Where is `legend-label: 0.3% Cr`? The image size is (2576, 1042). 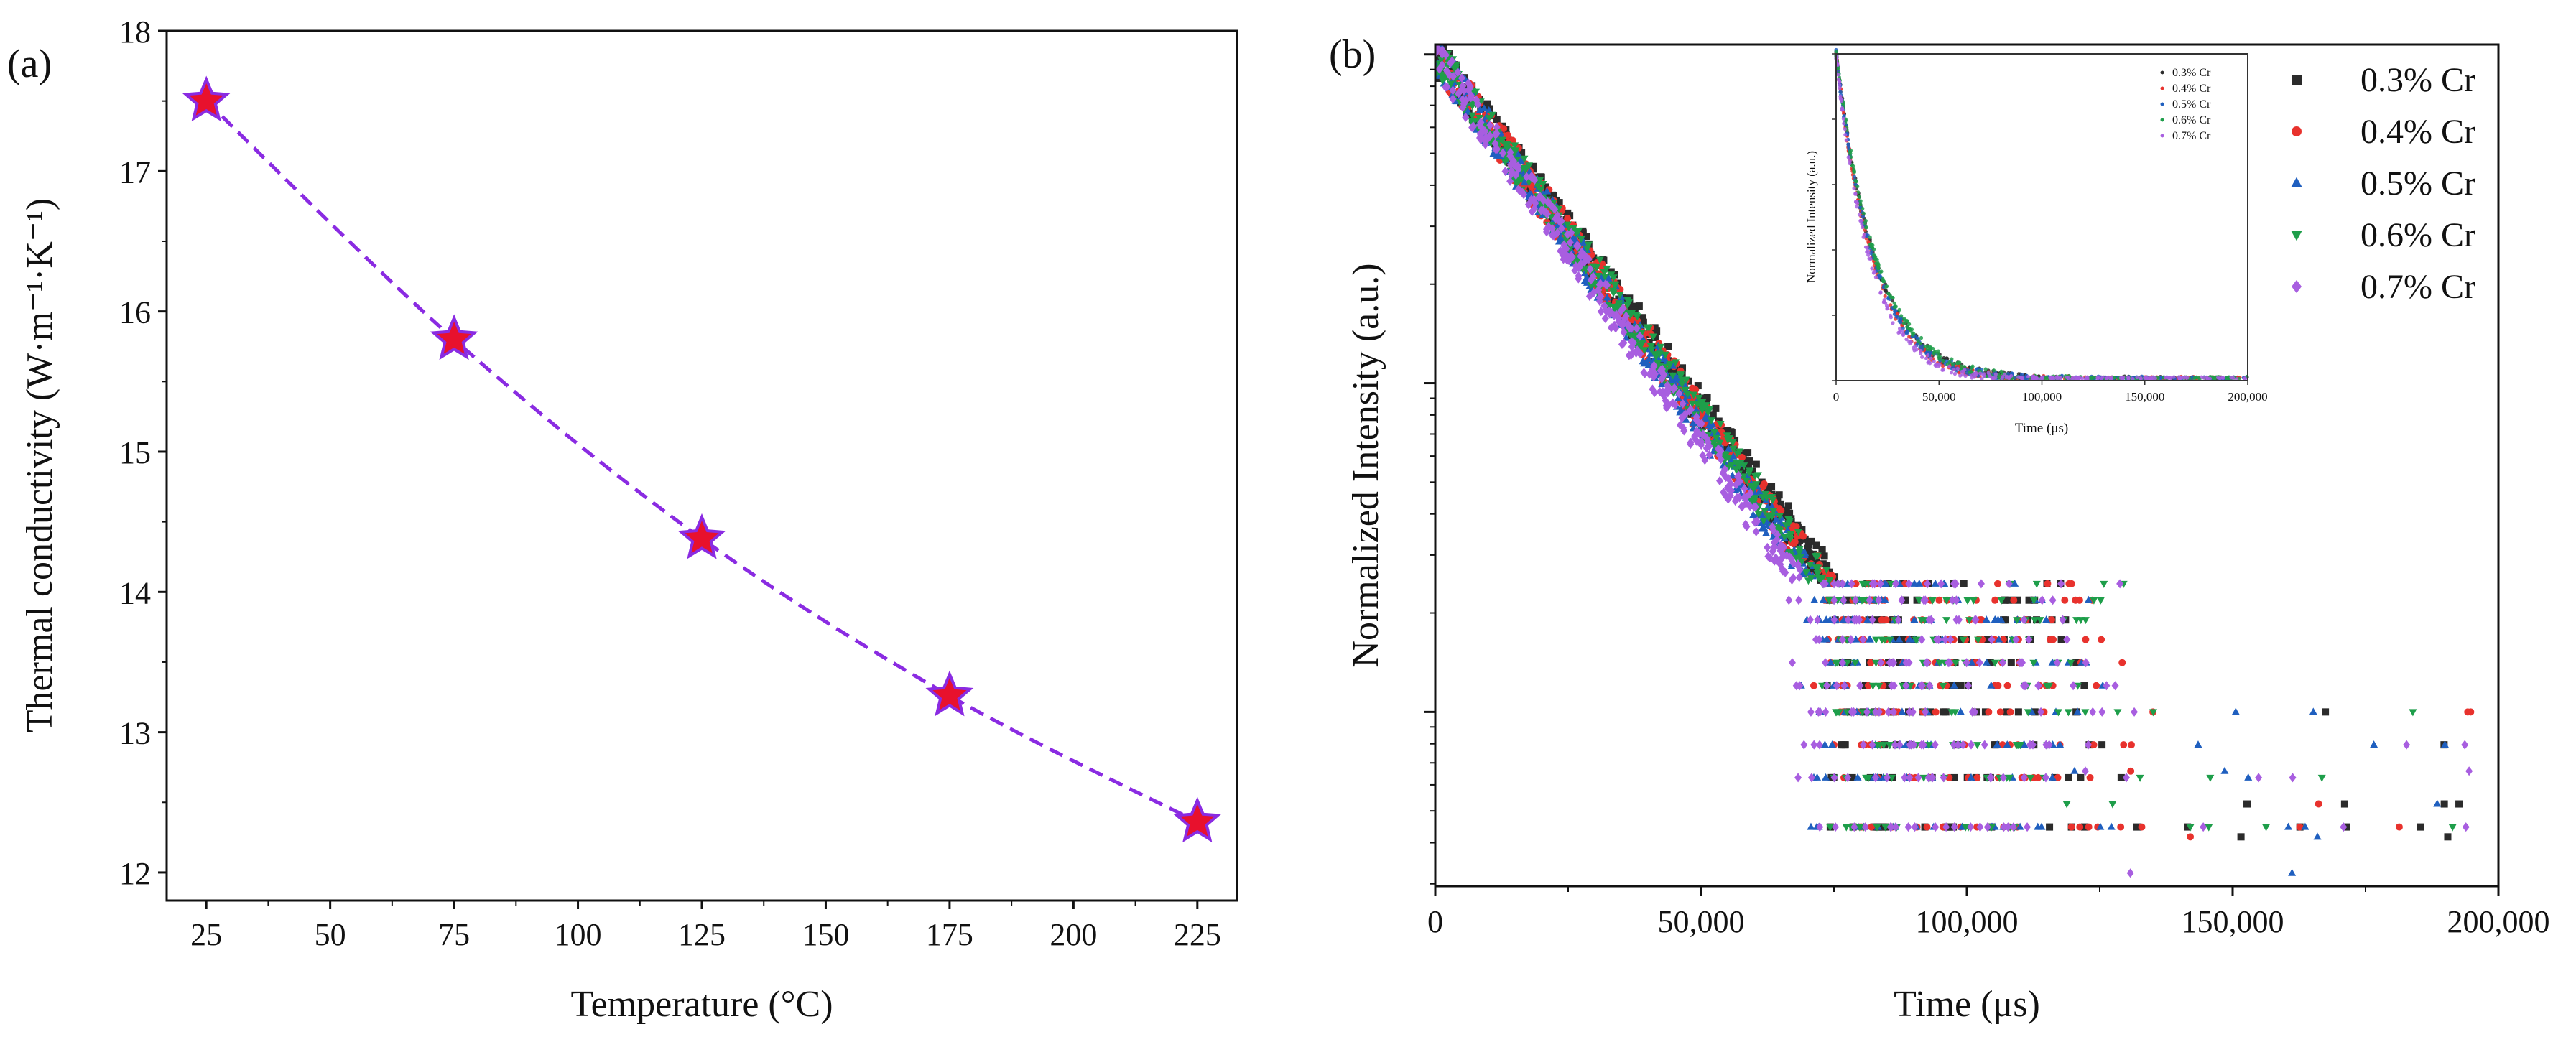 legend-label: 0.3% Cr is located at coordinates (2417, 80).